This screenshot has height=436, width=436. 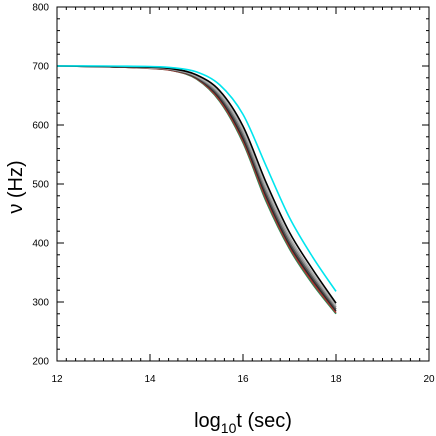 What do you see at coordinates (40, 126) in the screenshot?
I see `y-tick-label: 600` at bounding box center [40, 126].